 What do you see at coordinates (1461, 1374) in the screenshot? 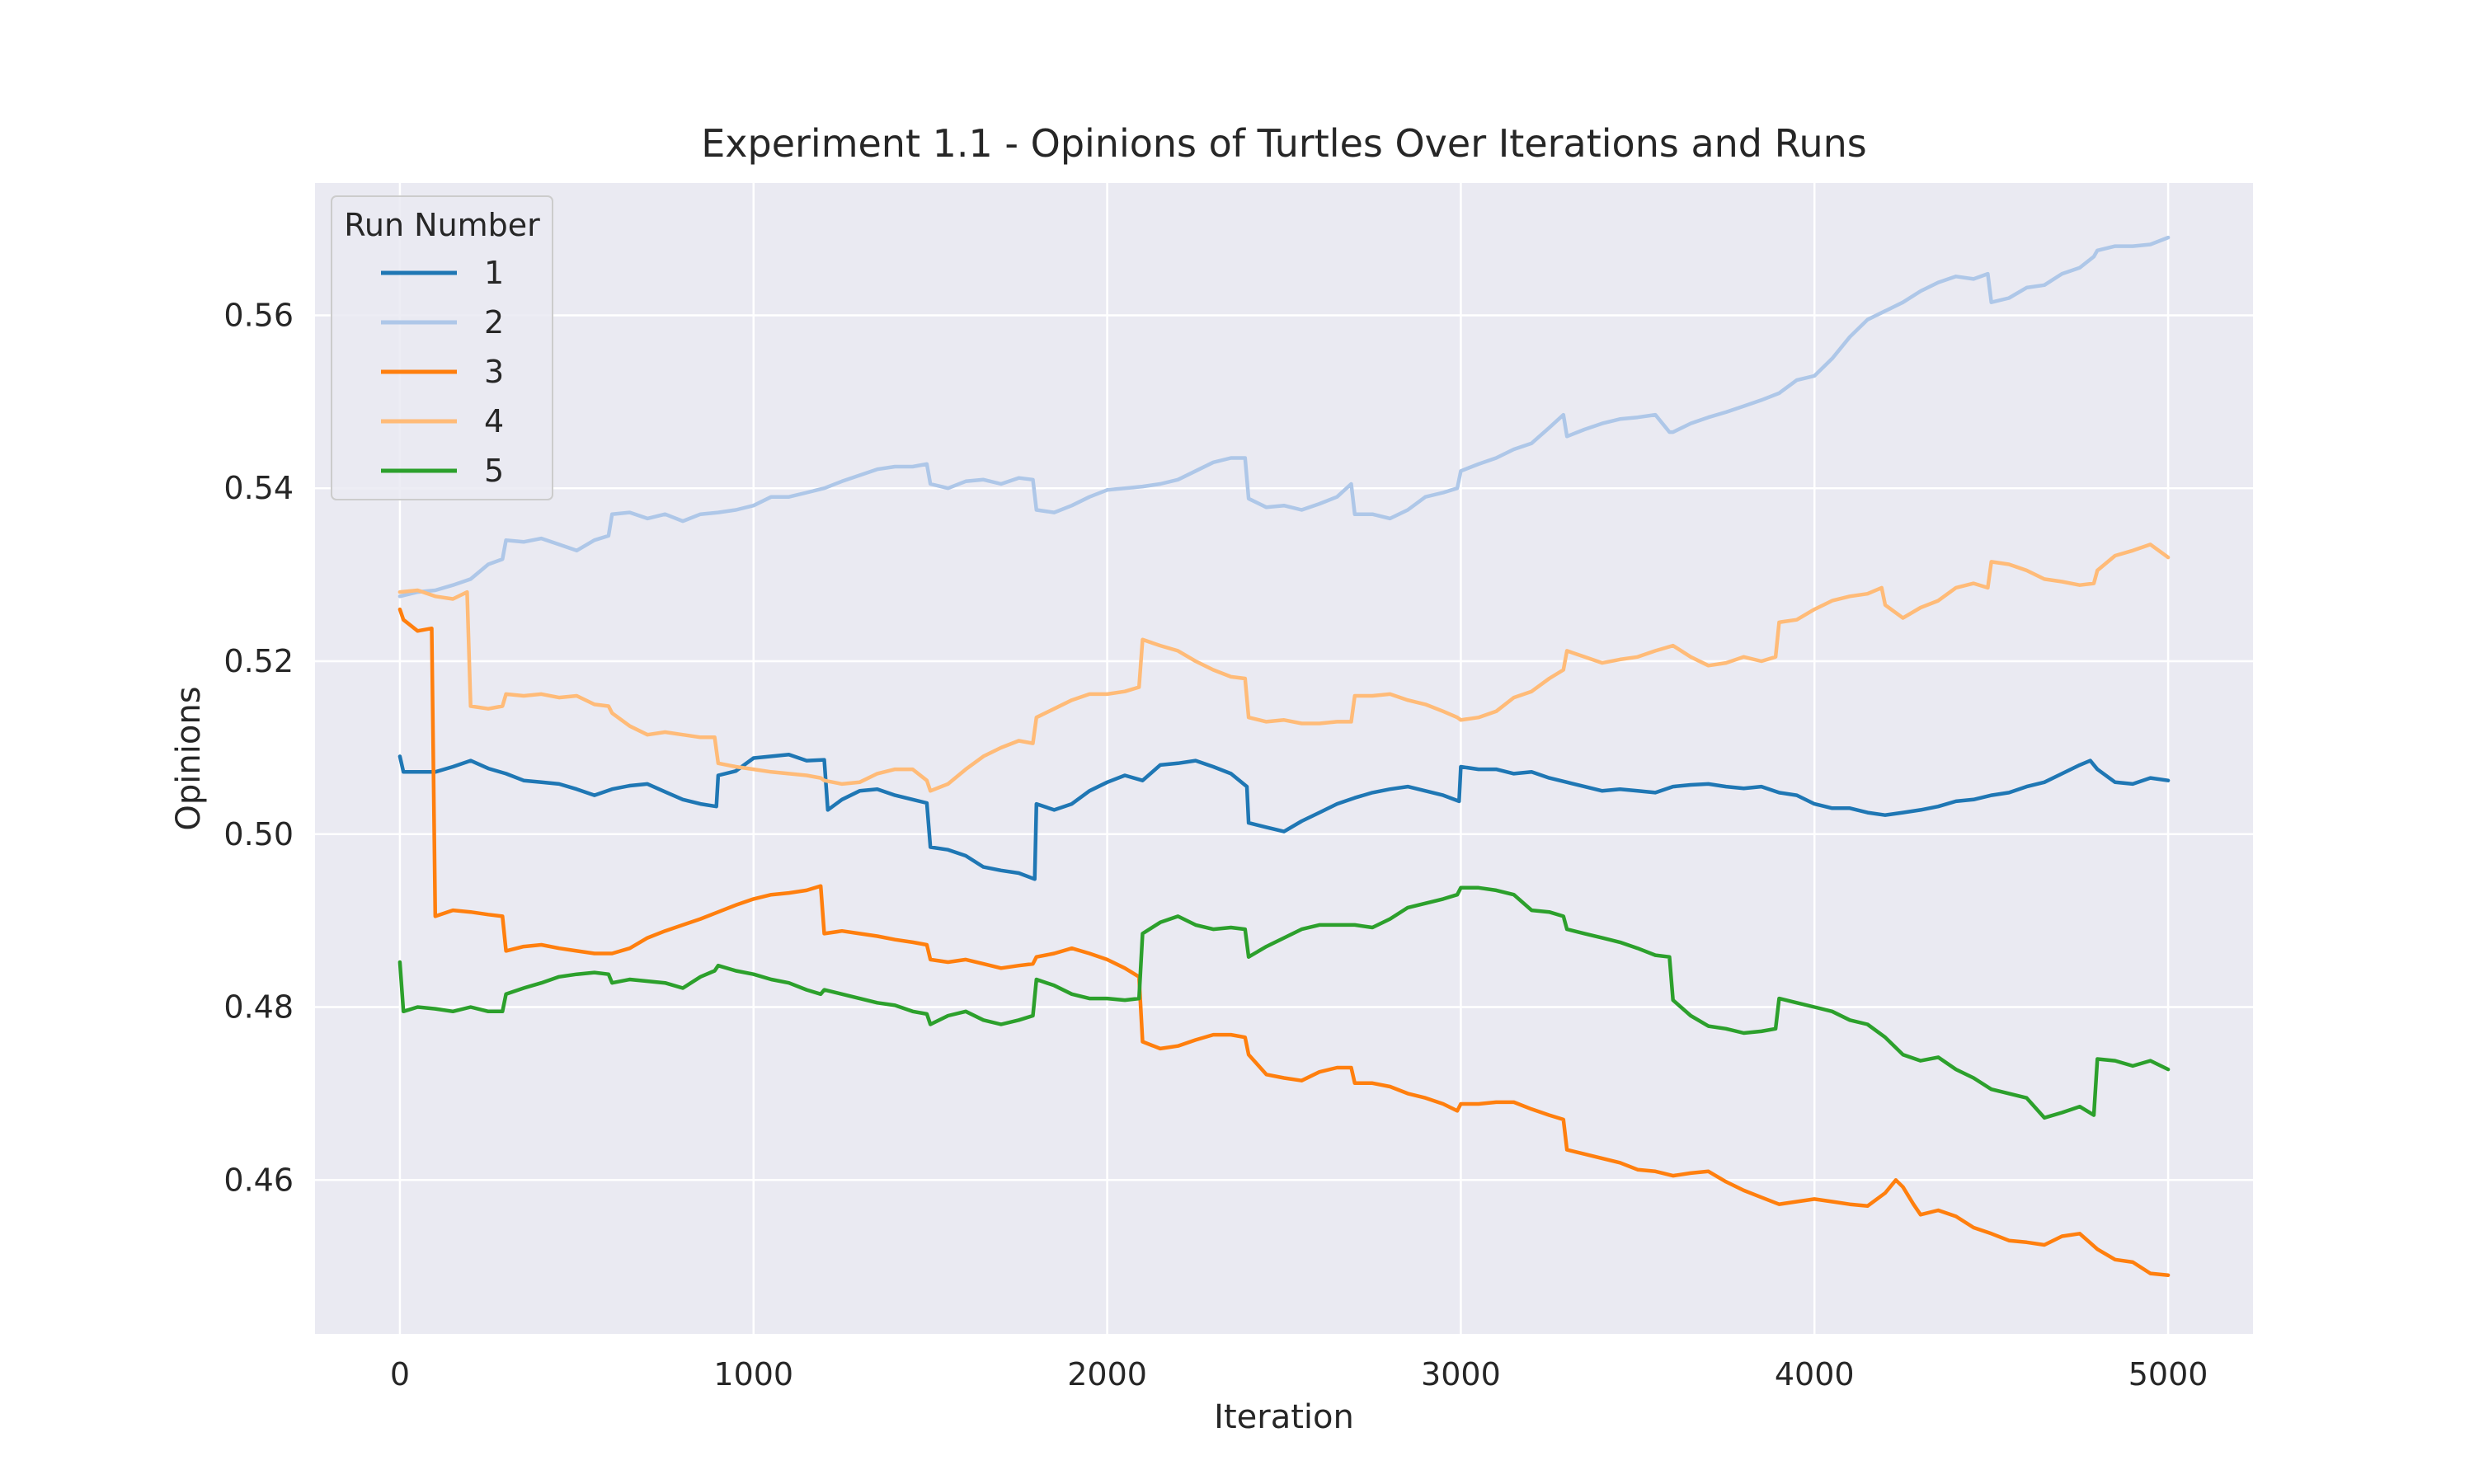
I see `x-tick-label: 3000` at bounding box center [1461, 1374].